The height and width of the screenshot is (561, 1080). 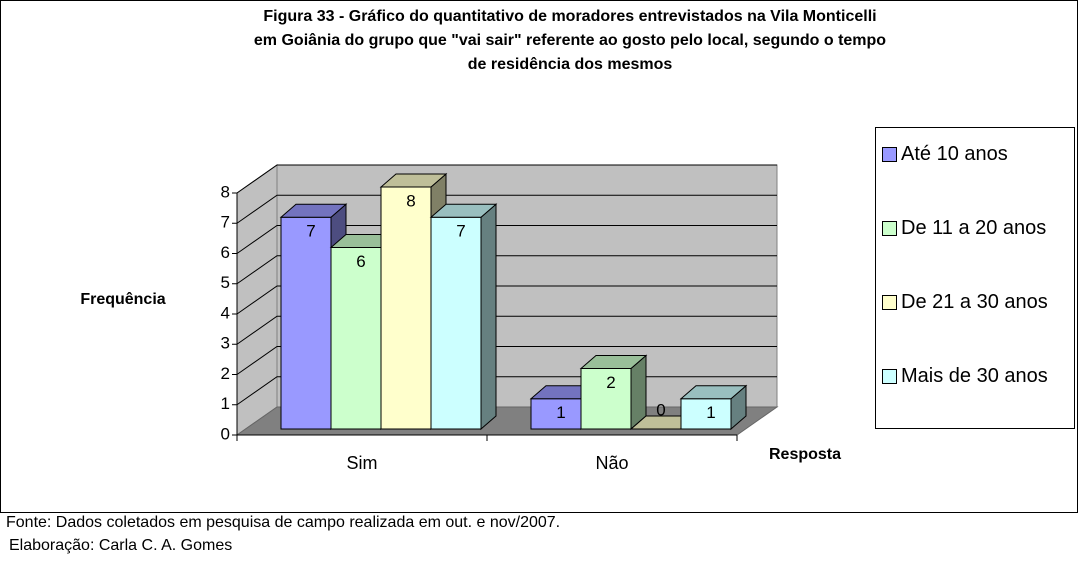 I want to click on y-tick-label: 8, so click(x=225, y=191).